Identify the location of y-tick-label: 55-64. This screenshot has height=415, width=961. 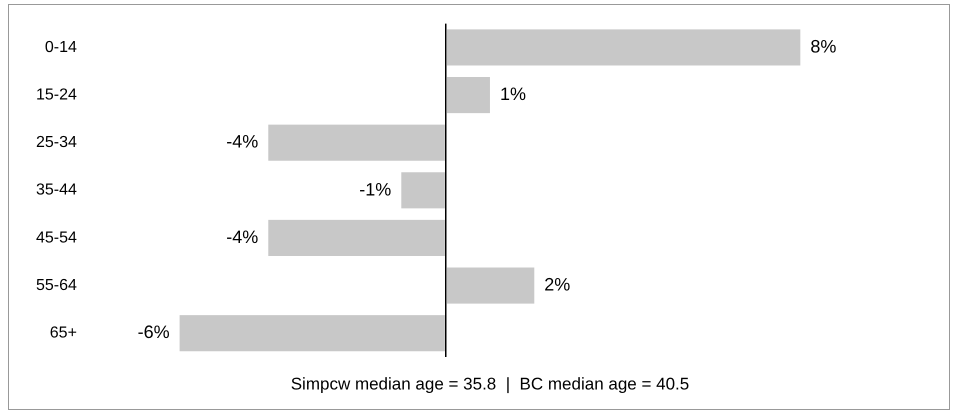
(57, 285).